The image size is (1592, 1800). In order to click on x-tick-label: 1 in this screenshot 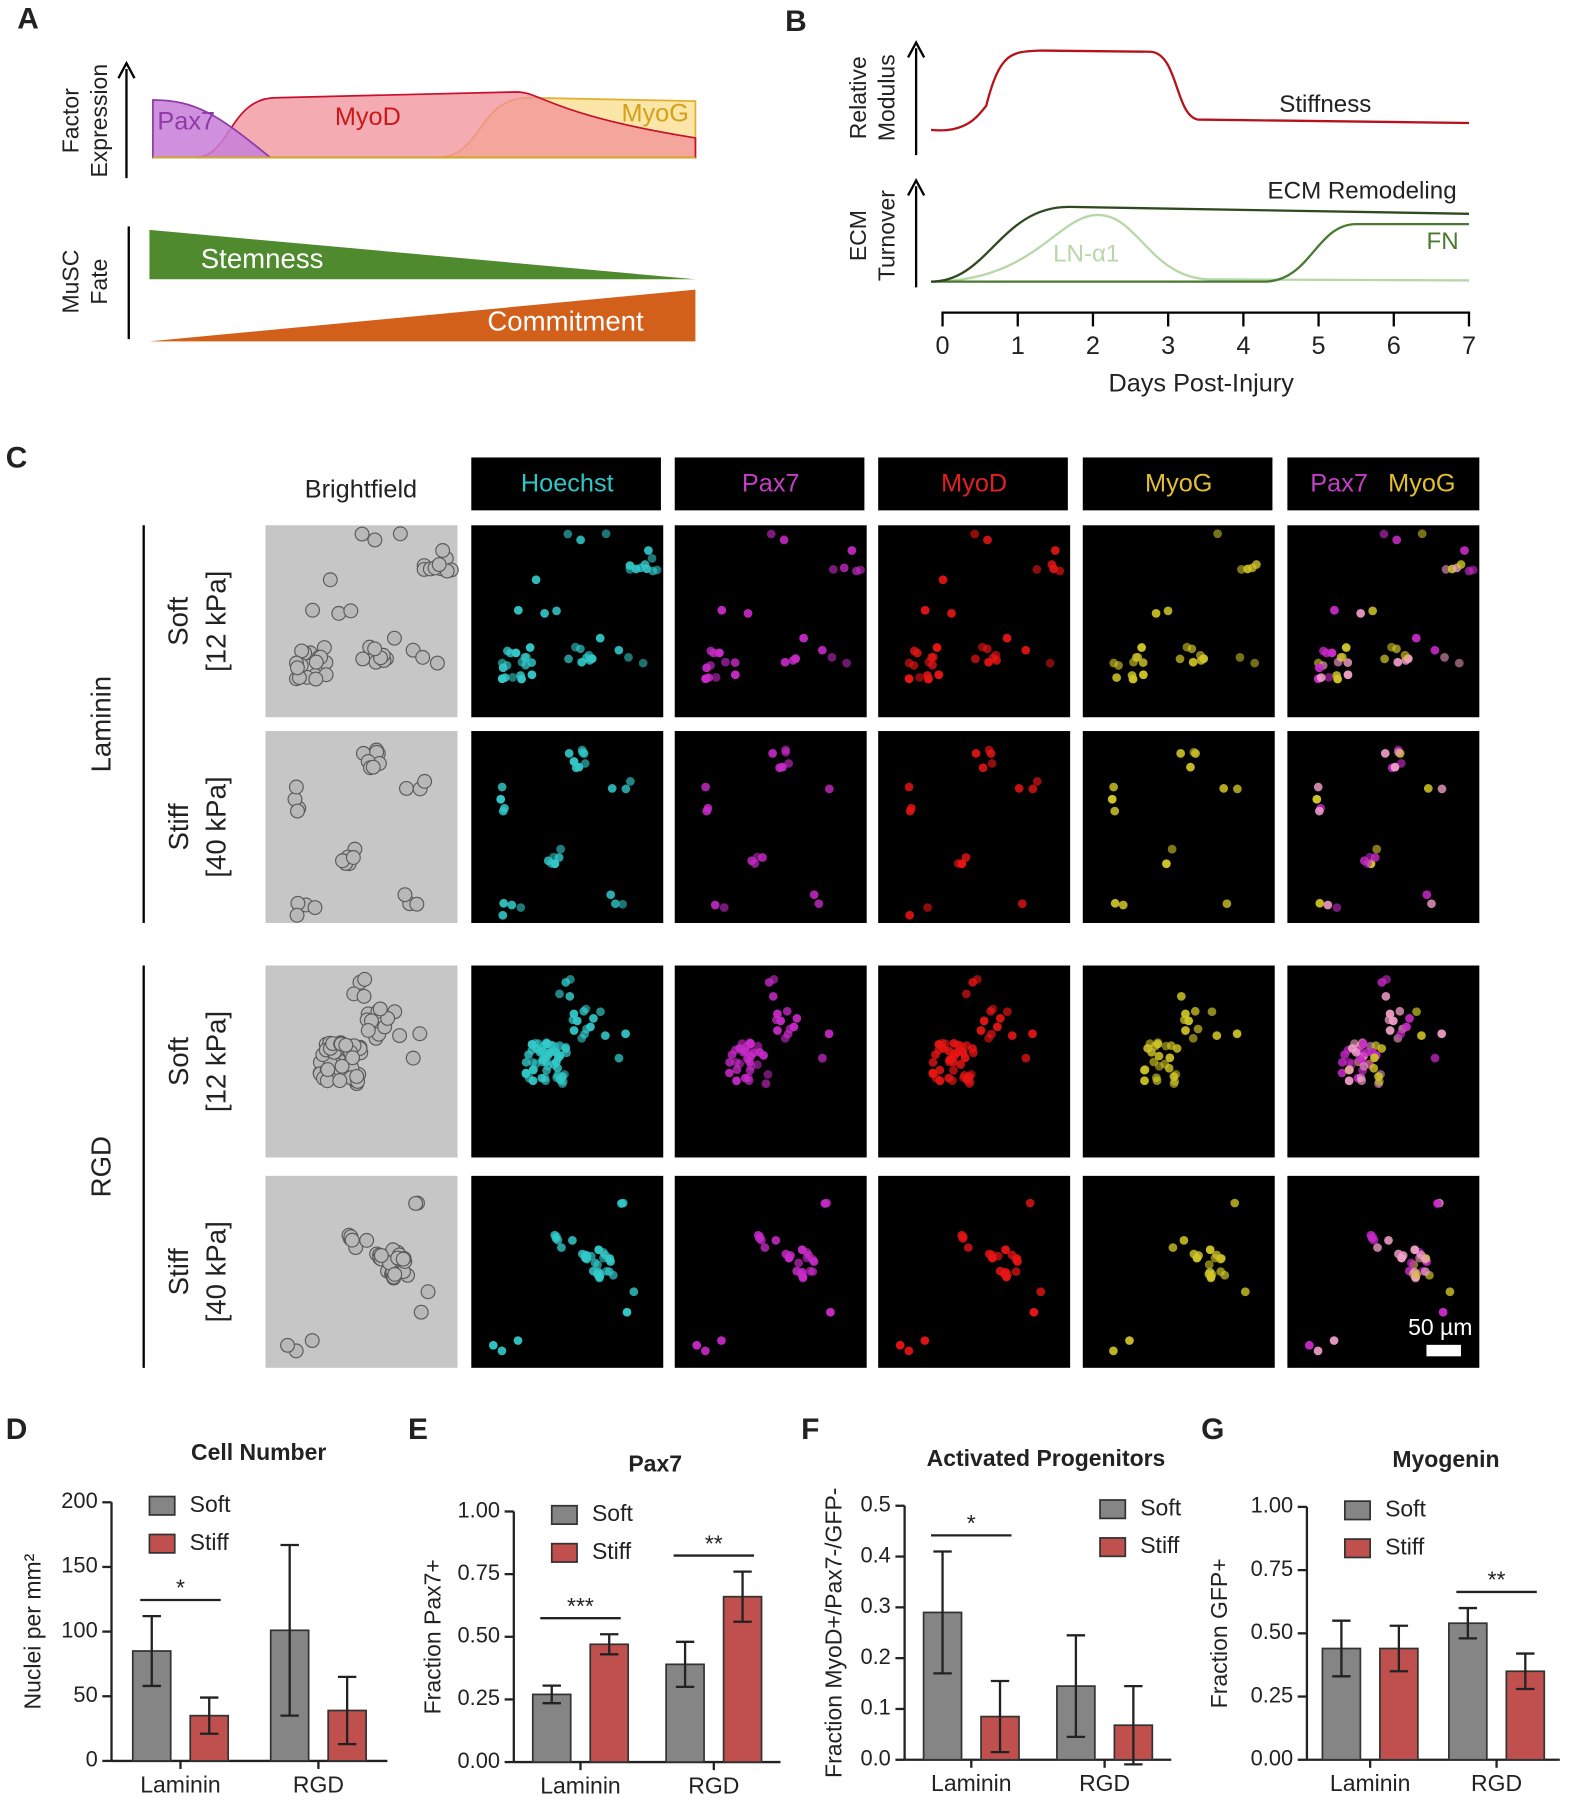, I will do `click(1018, 346)`.